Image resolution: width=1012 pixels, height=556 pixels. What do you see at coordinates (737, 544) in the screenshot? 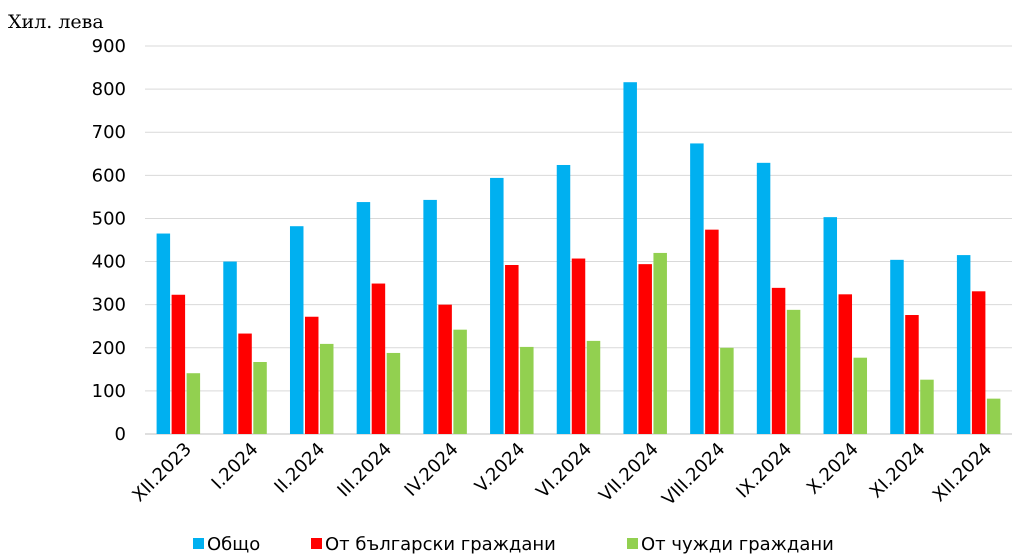
I see `legend-label: От чужди граждани` at bounding box center [737, 544].